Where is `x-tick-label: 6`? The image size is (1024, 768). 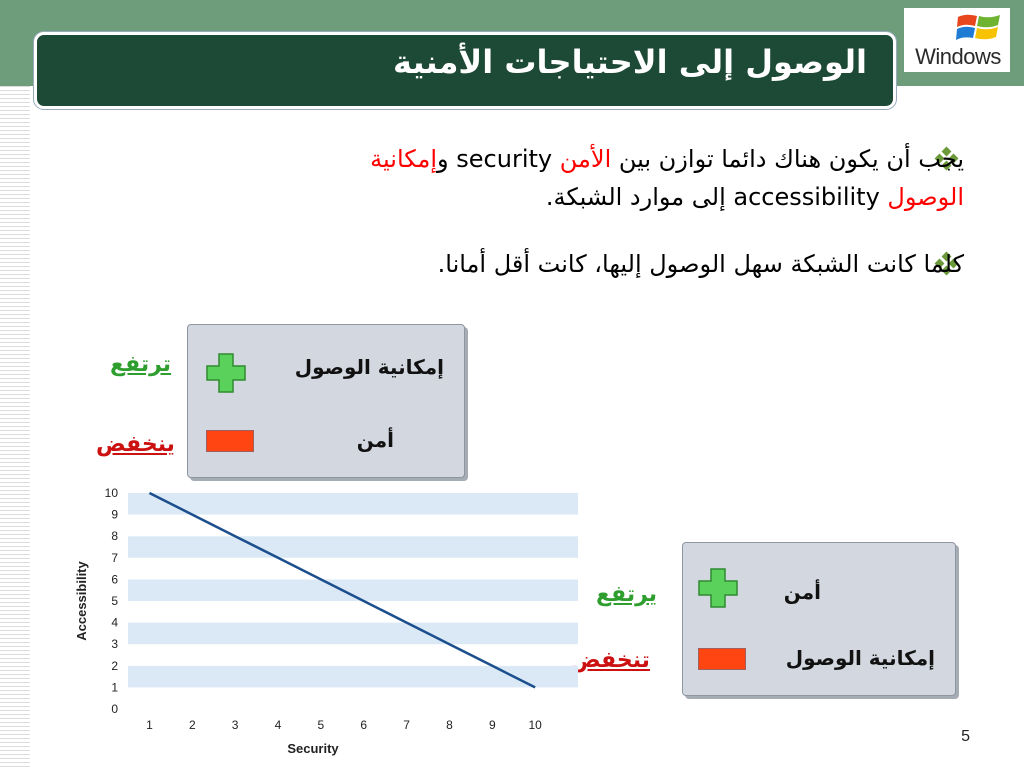
x-tick-label: 6 is located at coordinates (363, 725).